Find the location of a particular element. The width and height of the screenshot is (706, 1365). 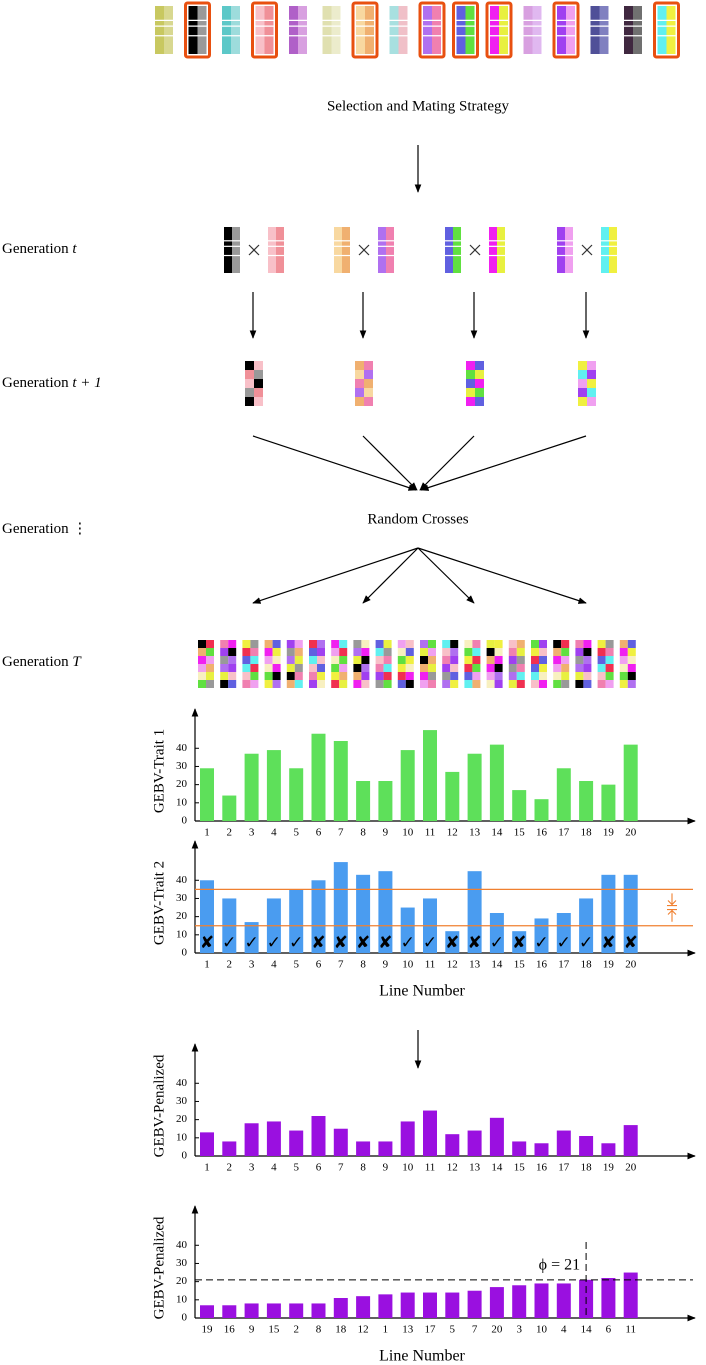

x-tick-label: 11 is located at coordinates (430, 833).